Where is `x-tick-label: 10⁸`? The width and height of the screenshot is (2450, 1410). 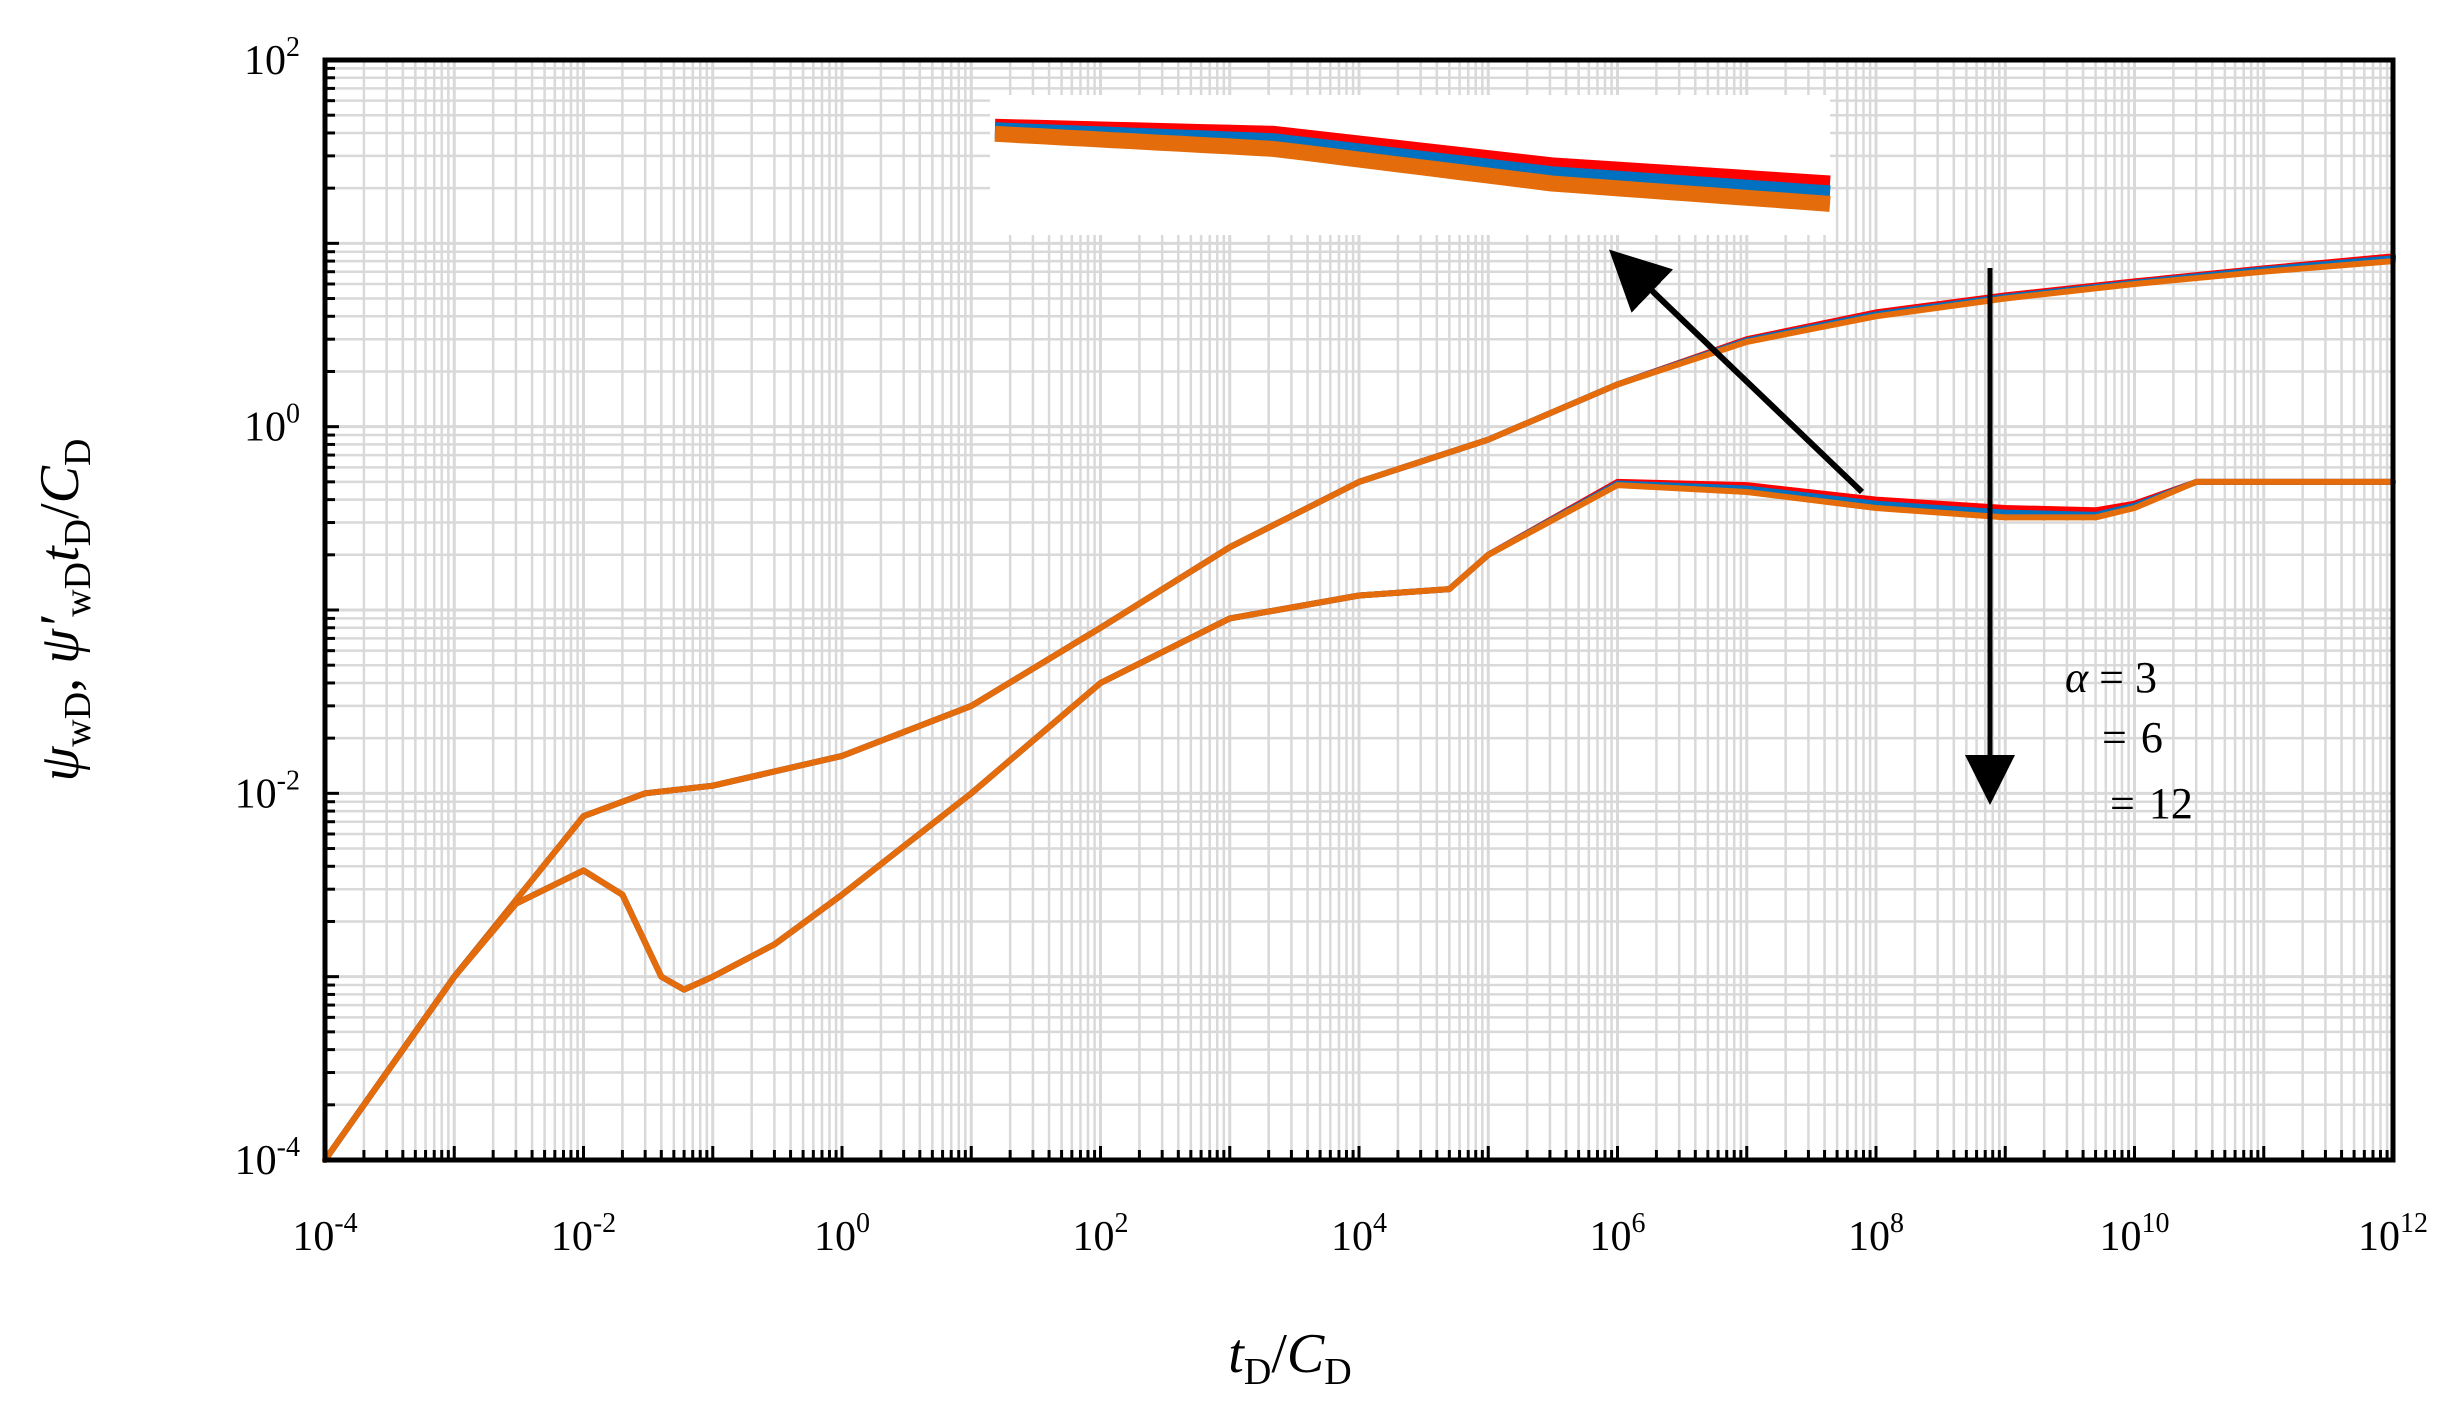 x-tick-label: 10⁸ is located at coordinates (1876, 1234).